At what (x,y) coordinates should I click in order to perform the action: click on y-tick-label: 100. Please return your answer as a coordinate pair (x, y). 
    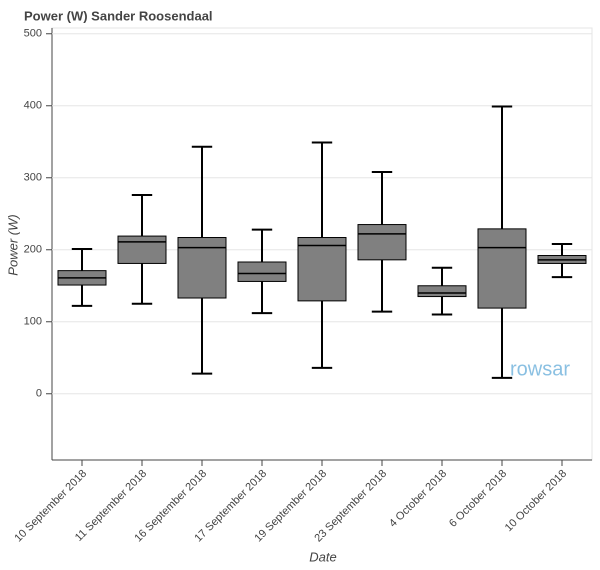
    Looking at the image, I should click on (33, 322).